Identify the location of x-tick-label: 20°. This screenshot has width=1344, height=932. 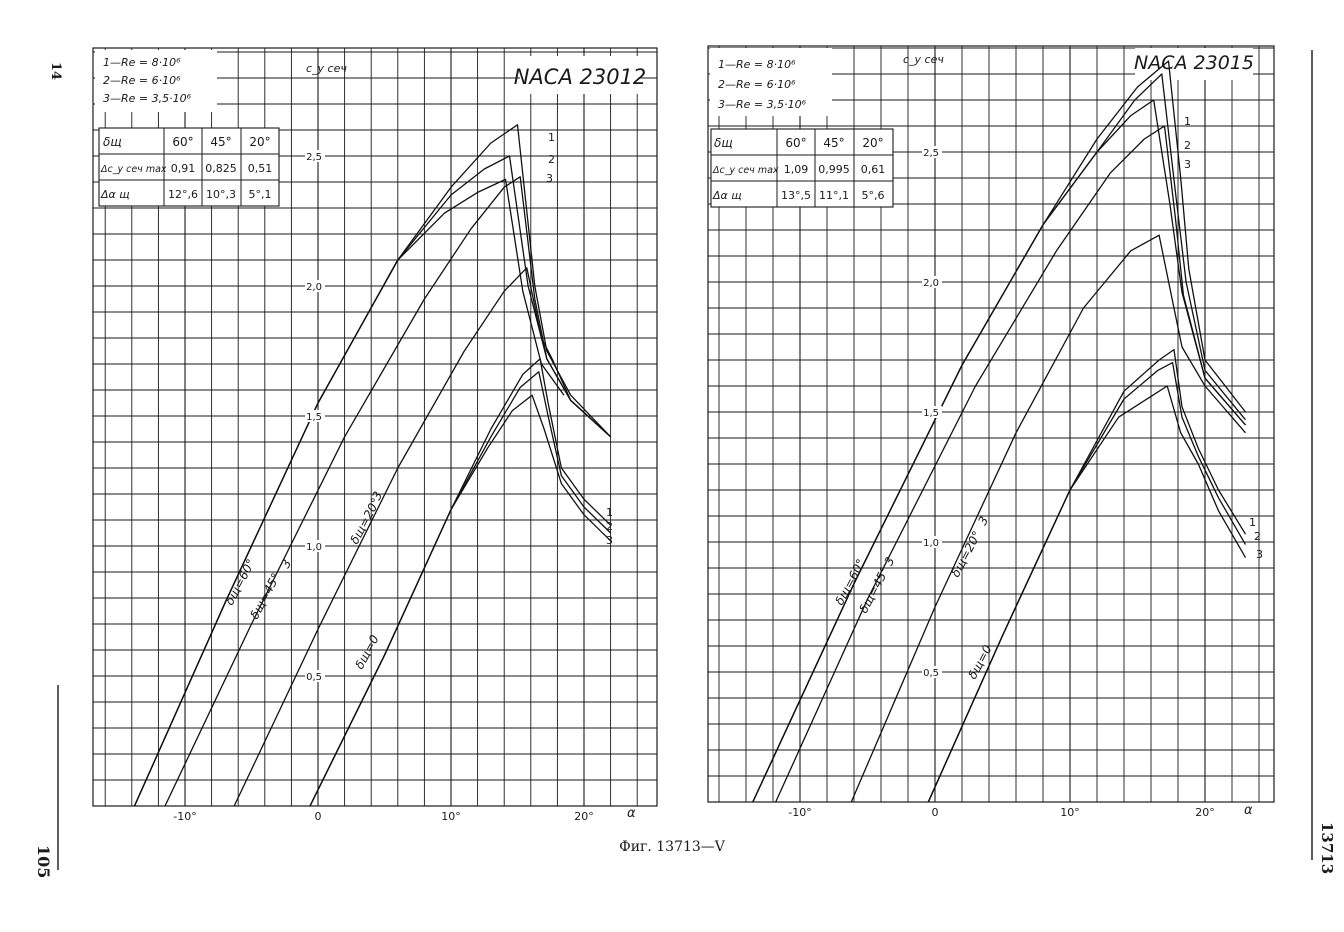
(584, 816).